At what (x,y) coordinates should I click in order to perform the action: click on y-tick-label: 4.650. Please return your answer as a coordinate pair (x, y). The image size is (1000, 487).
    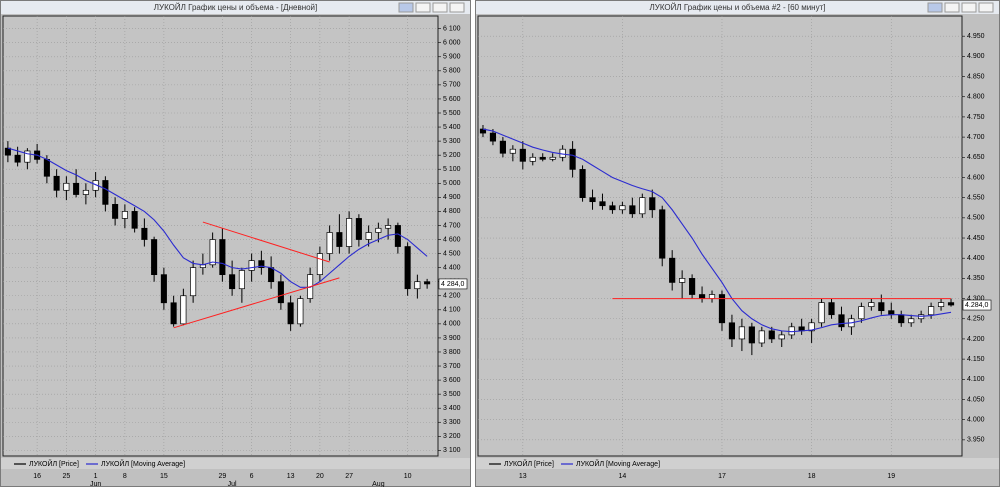
    Looking at the image, I should click on (976, 157).